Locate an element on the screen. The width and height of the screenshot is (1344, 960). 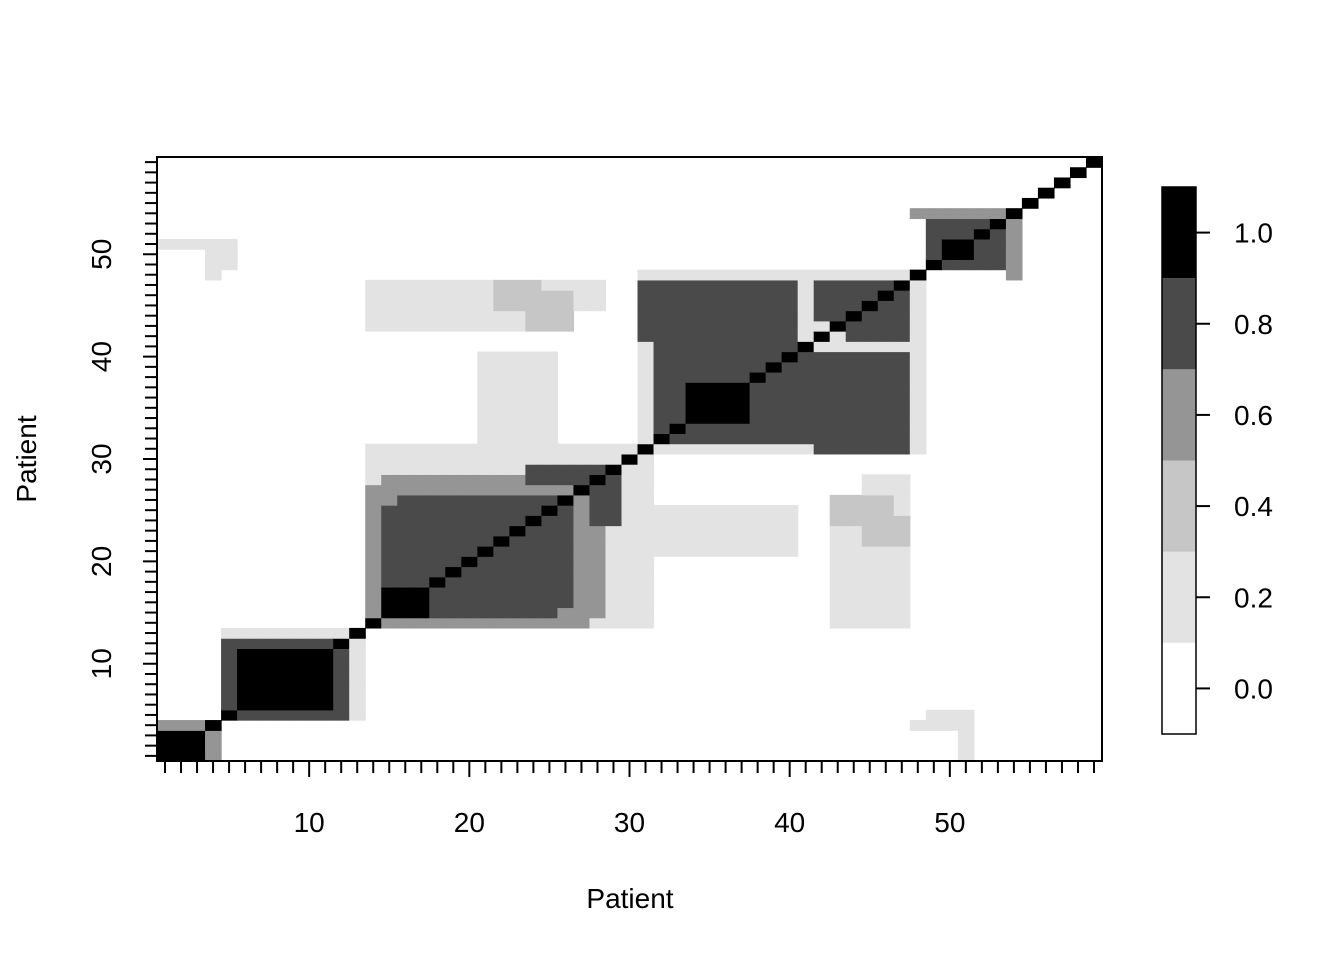
colorbar-swatch is located at coordinates (1179, 688).